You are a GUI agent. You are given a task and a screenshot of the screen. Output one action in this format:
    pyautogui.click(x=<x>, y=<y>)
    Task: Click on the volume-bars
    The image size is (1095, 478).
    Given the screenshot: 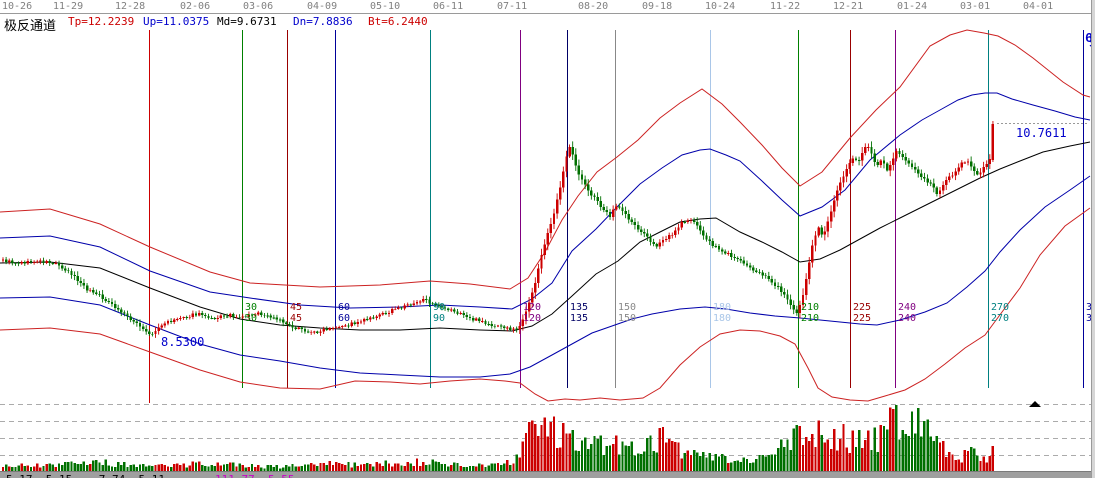 What is the action you would take?
    pyautogui.click(x=498, y=438)
    